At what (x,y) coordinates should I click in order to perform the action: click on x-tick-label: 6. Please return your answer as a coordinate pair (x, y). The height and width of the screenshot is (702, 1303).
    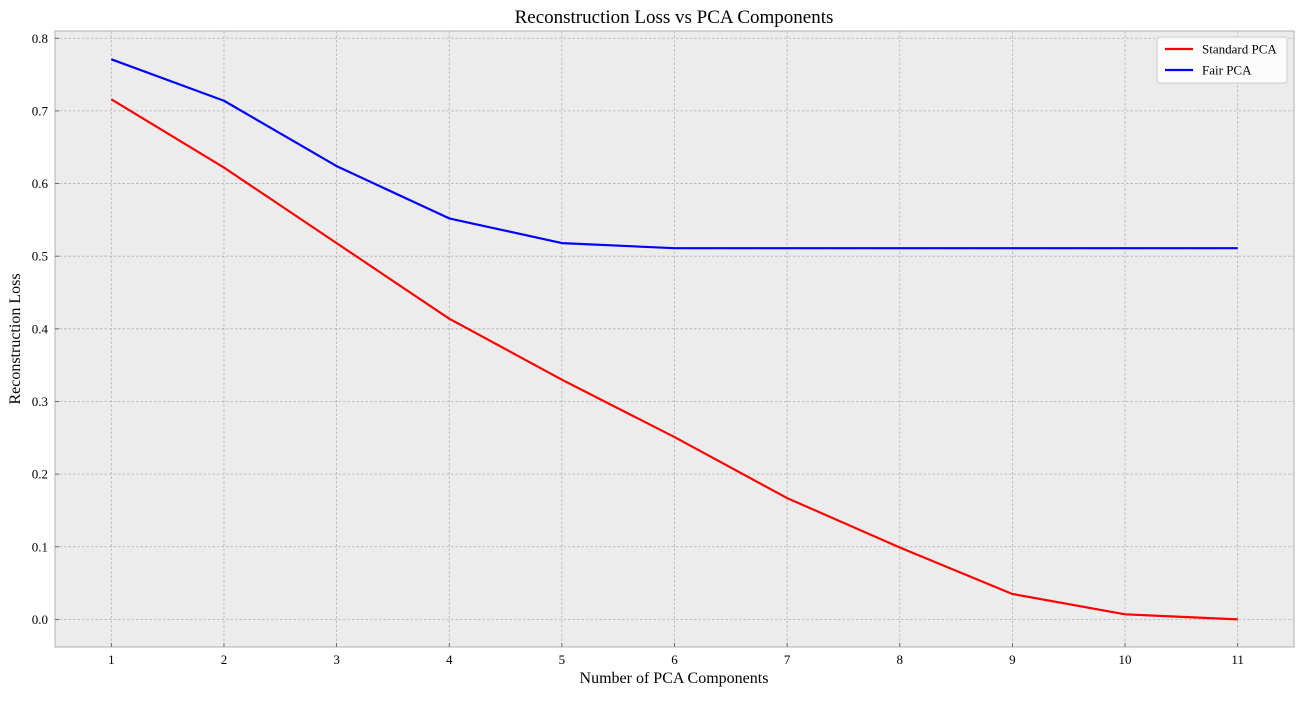
    Looking at the image, I should click on (674, 659).